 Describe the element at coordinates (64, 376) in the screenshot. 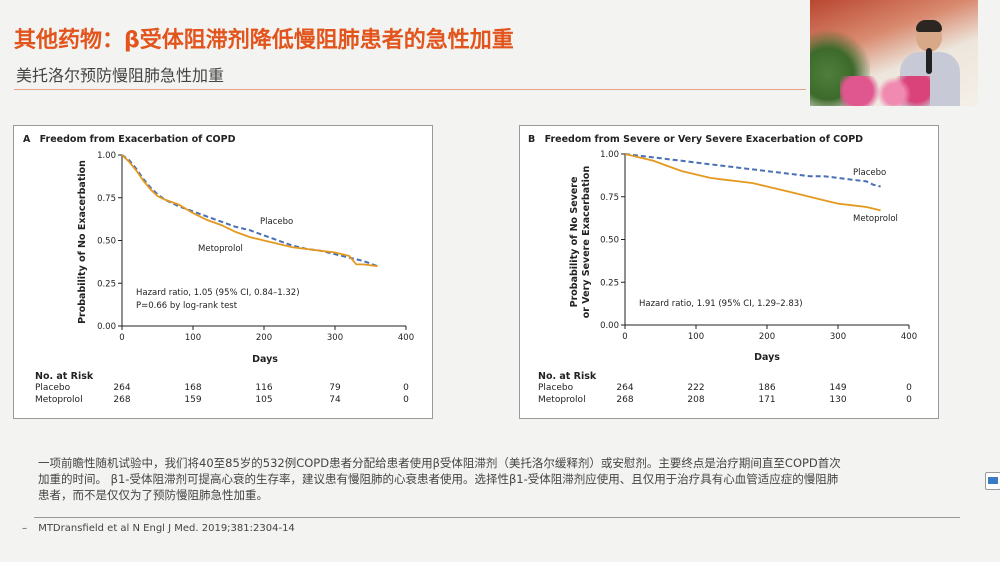

I see `chart-a-risk-header: No. at Risk` at that location.